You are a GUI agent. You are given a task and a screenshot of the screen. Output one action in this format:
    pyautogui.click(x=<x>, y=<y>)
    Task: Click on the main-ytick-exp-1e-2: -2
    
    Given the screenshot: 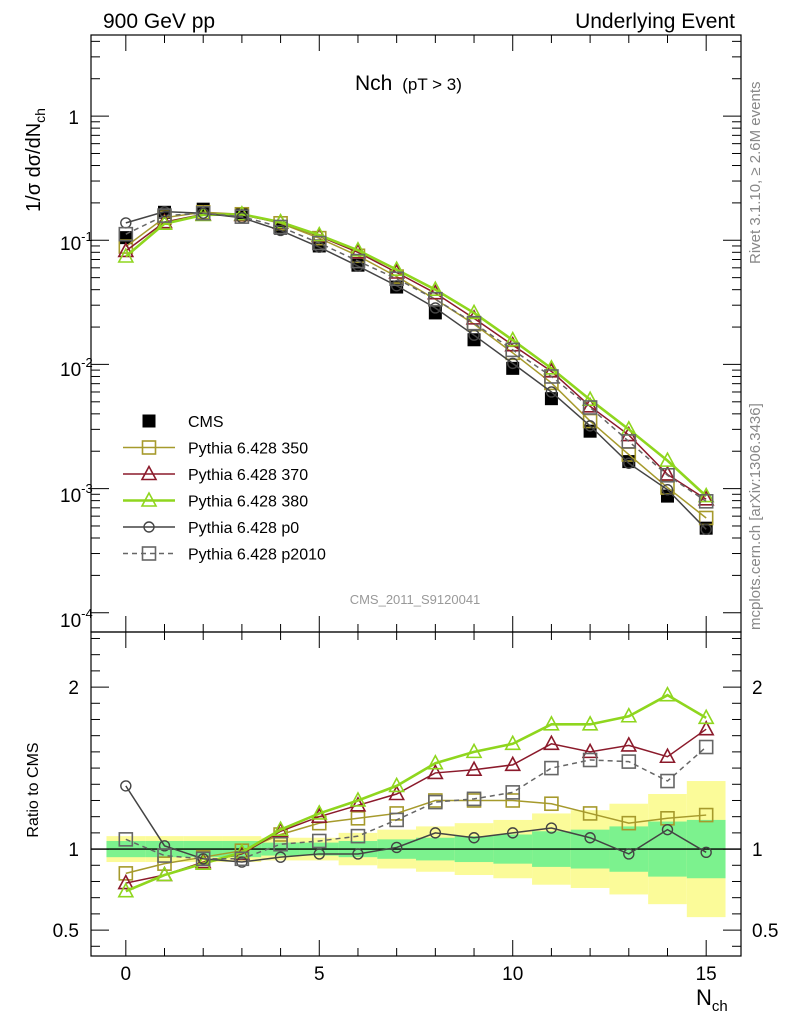 What is the action you would take?
    pyautogui.click(x=87, y=362)
    